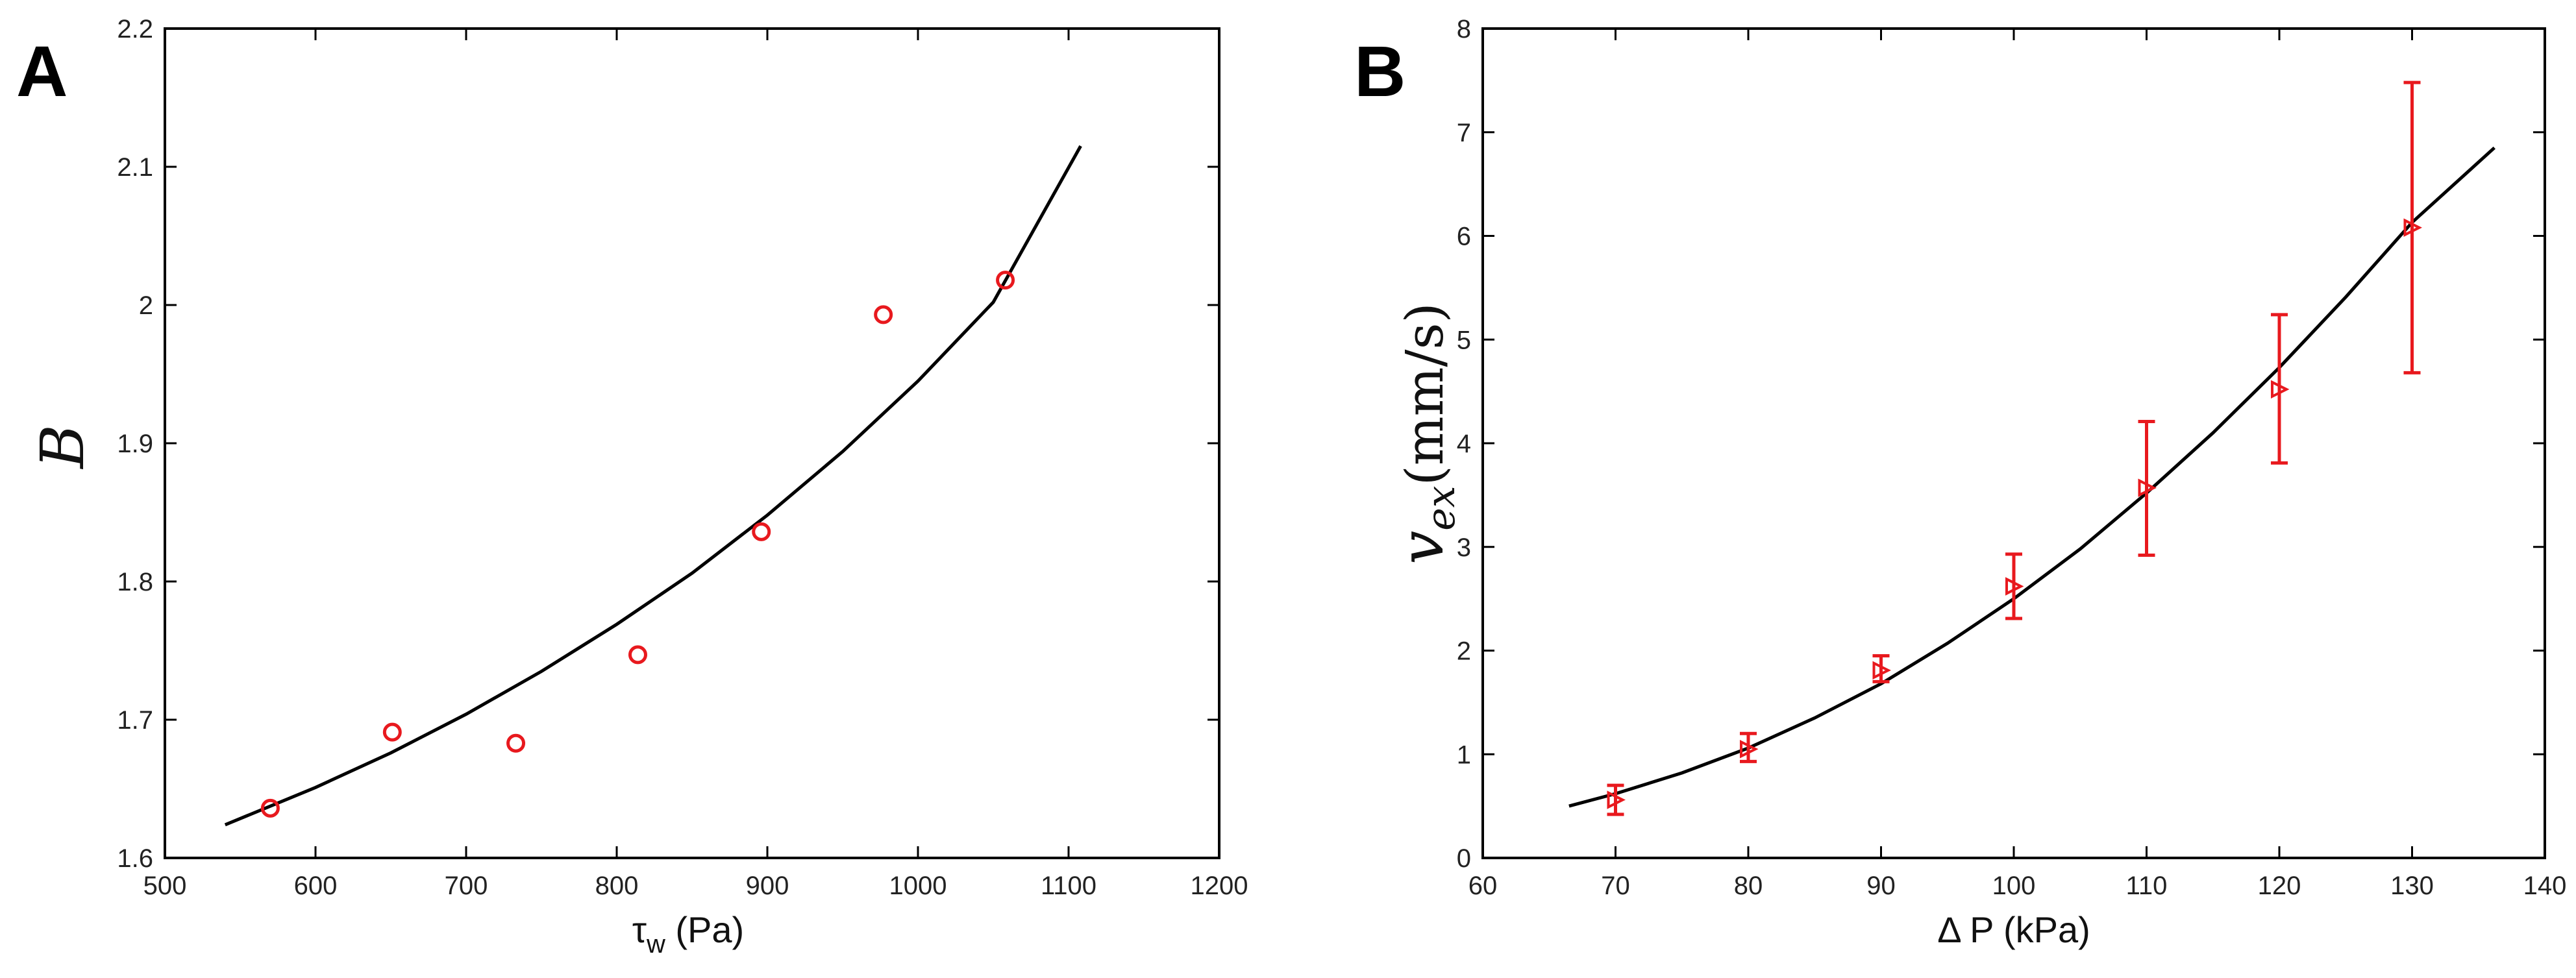 The image size is (2576, 978). What do you see at coordinates (1464, 340) in the screenshot?
I see `panel-b-y-tick-label: 5` at bounding box center [1464, 340].